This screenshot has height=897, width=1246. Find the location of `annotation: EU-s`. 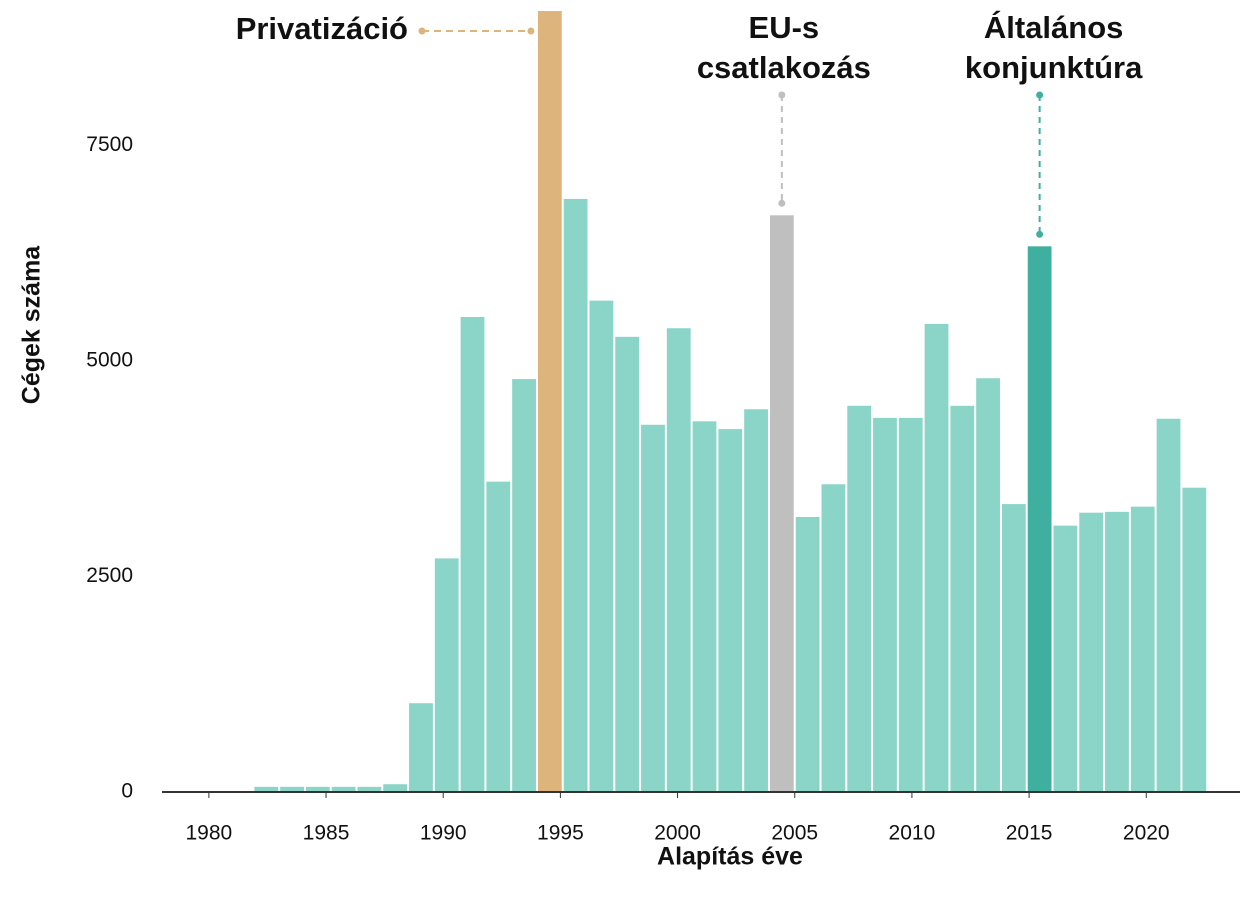

annotation: EU-s is located at coordinates (784, 27).